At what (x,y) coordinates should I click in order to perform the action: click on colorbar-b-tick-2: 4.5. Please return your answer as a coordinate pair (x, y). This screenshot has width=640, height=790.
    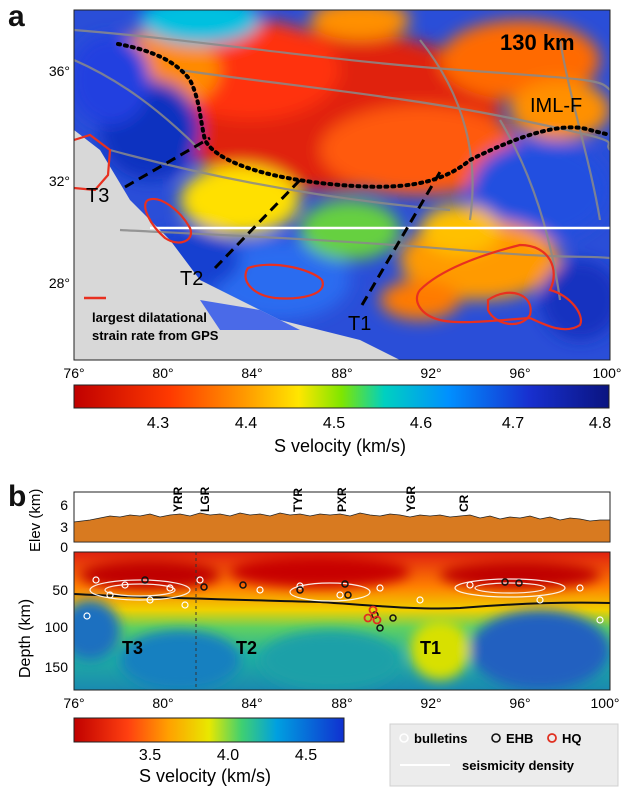
    Looking at the image, I should click on (306, 755).